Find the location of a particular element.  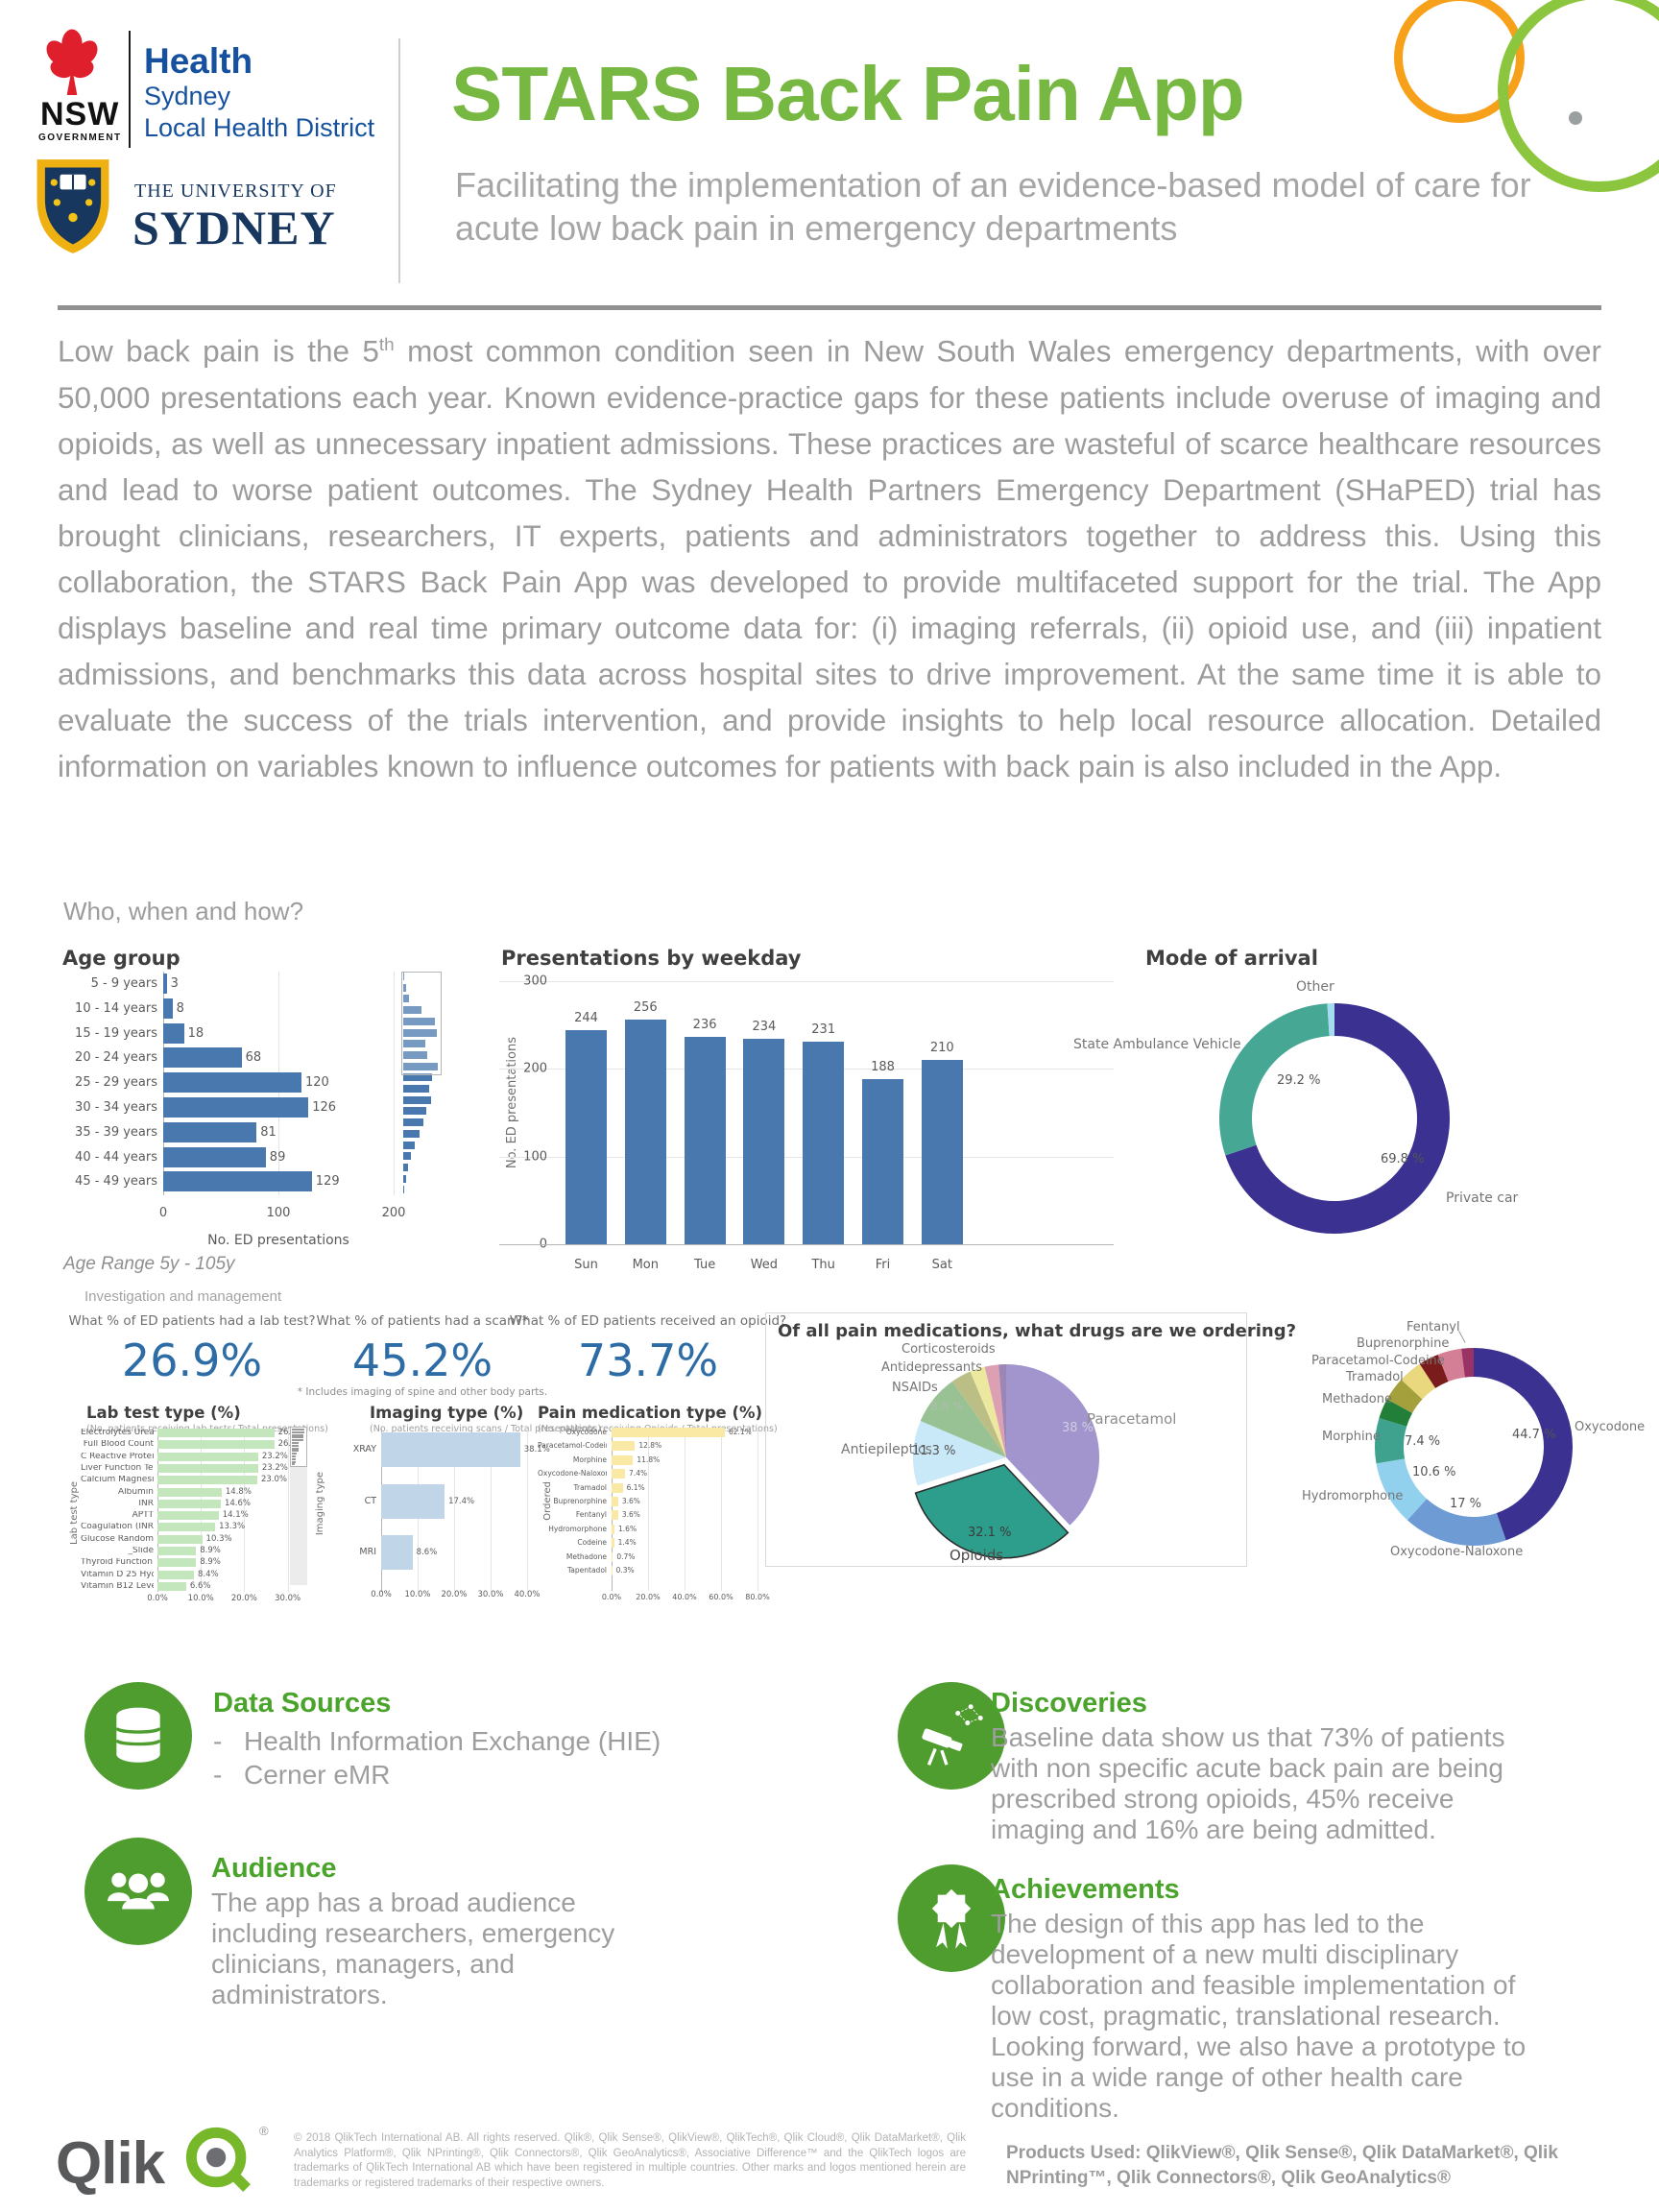

bar-category-label: Methadone is located at coordinates (586, 1556).